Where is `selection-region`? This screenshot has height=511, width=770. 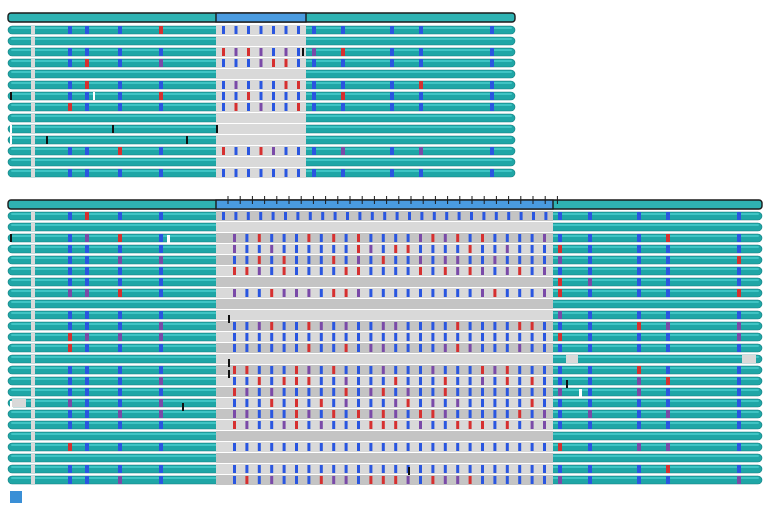
selection-region is located at coordinates (261, 17).